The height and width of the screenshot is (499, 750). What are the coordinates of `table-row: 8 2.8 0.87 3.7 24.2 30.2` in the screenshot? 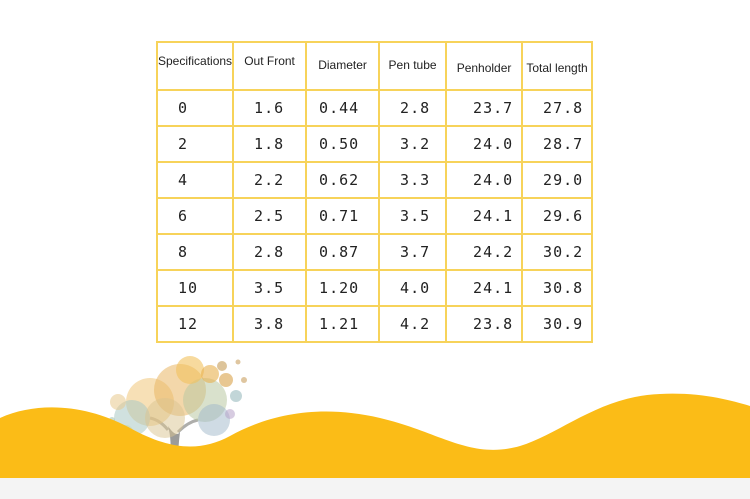 It's located at (374, 252).